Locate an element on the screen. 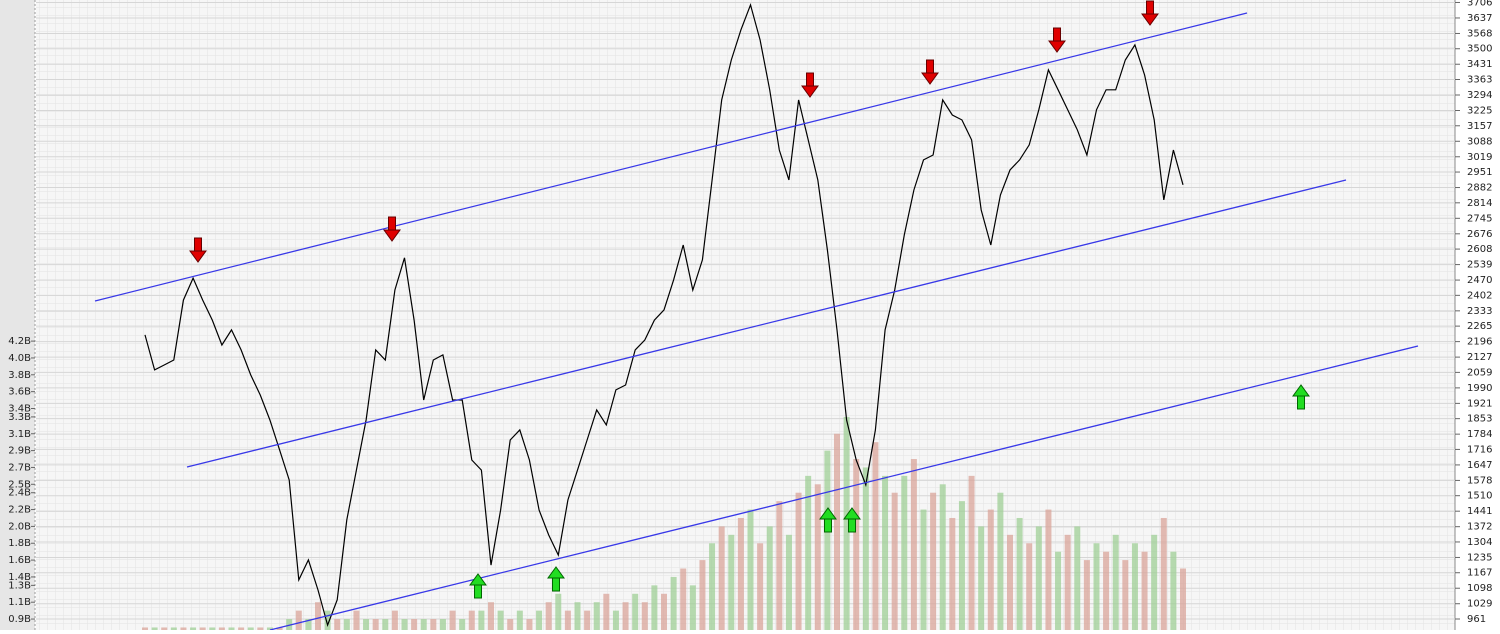 This screenshot has width=1500, height=634. y-tick-label: 1167 is located at coordinates (1479, 573).